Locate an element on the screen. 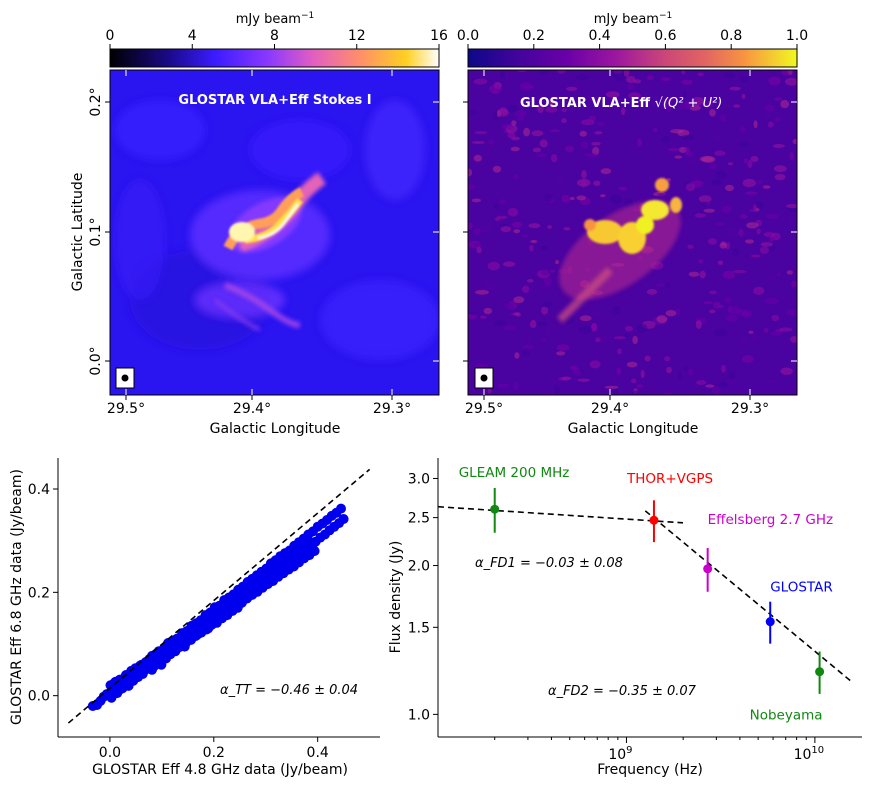  colorbar-1-tick-label: 12 is located at coordinates (357, 36).